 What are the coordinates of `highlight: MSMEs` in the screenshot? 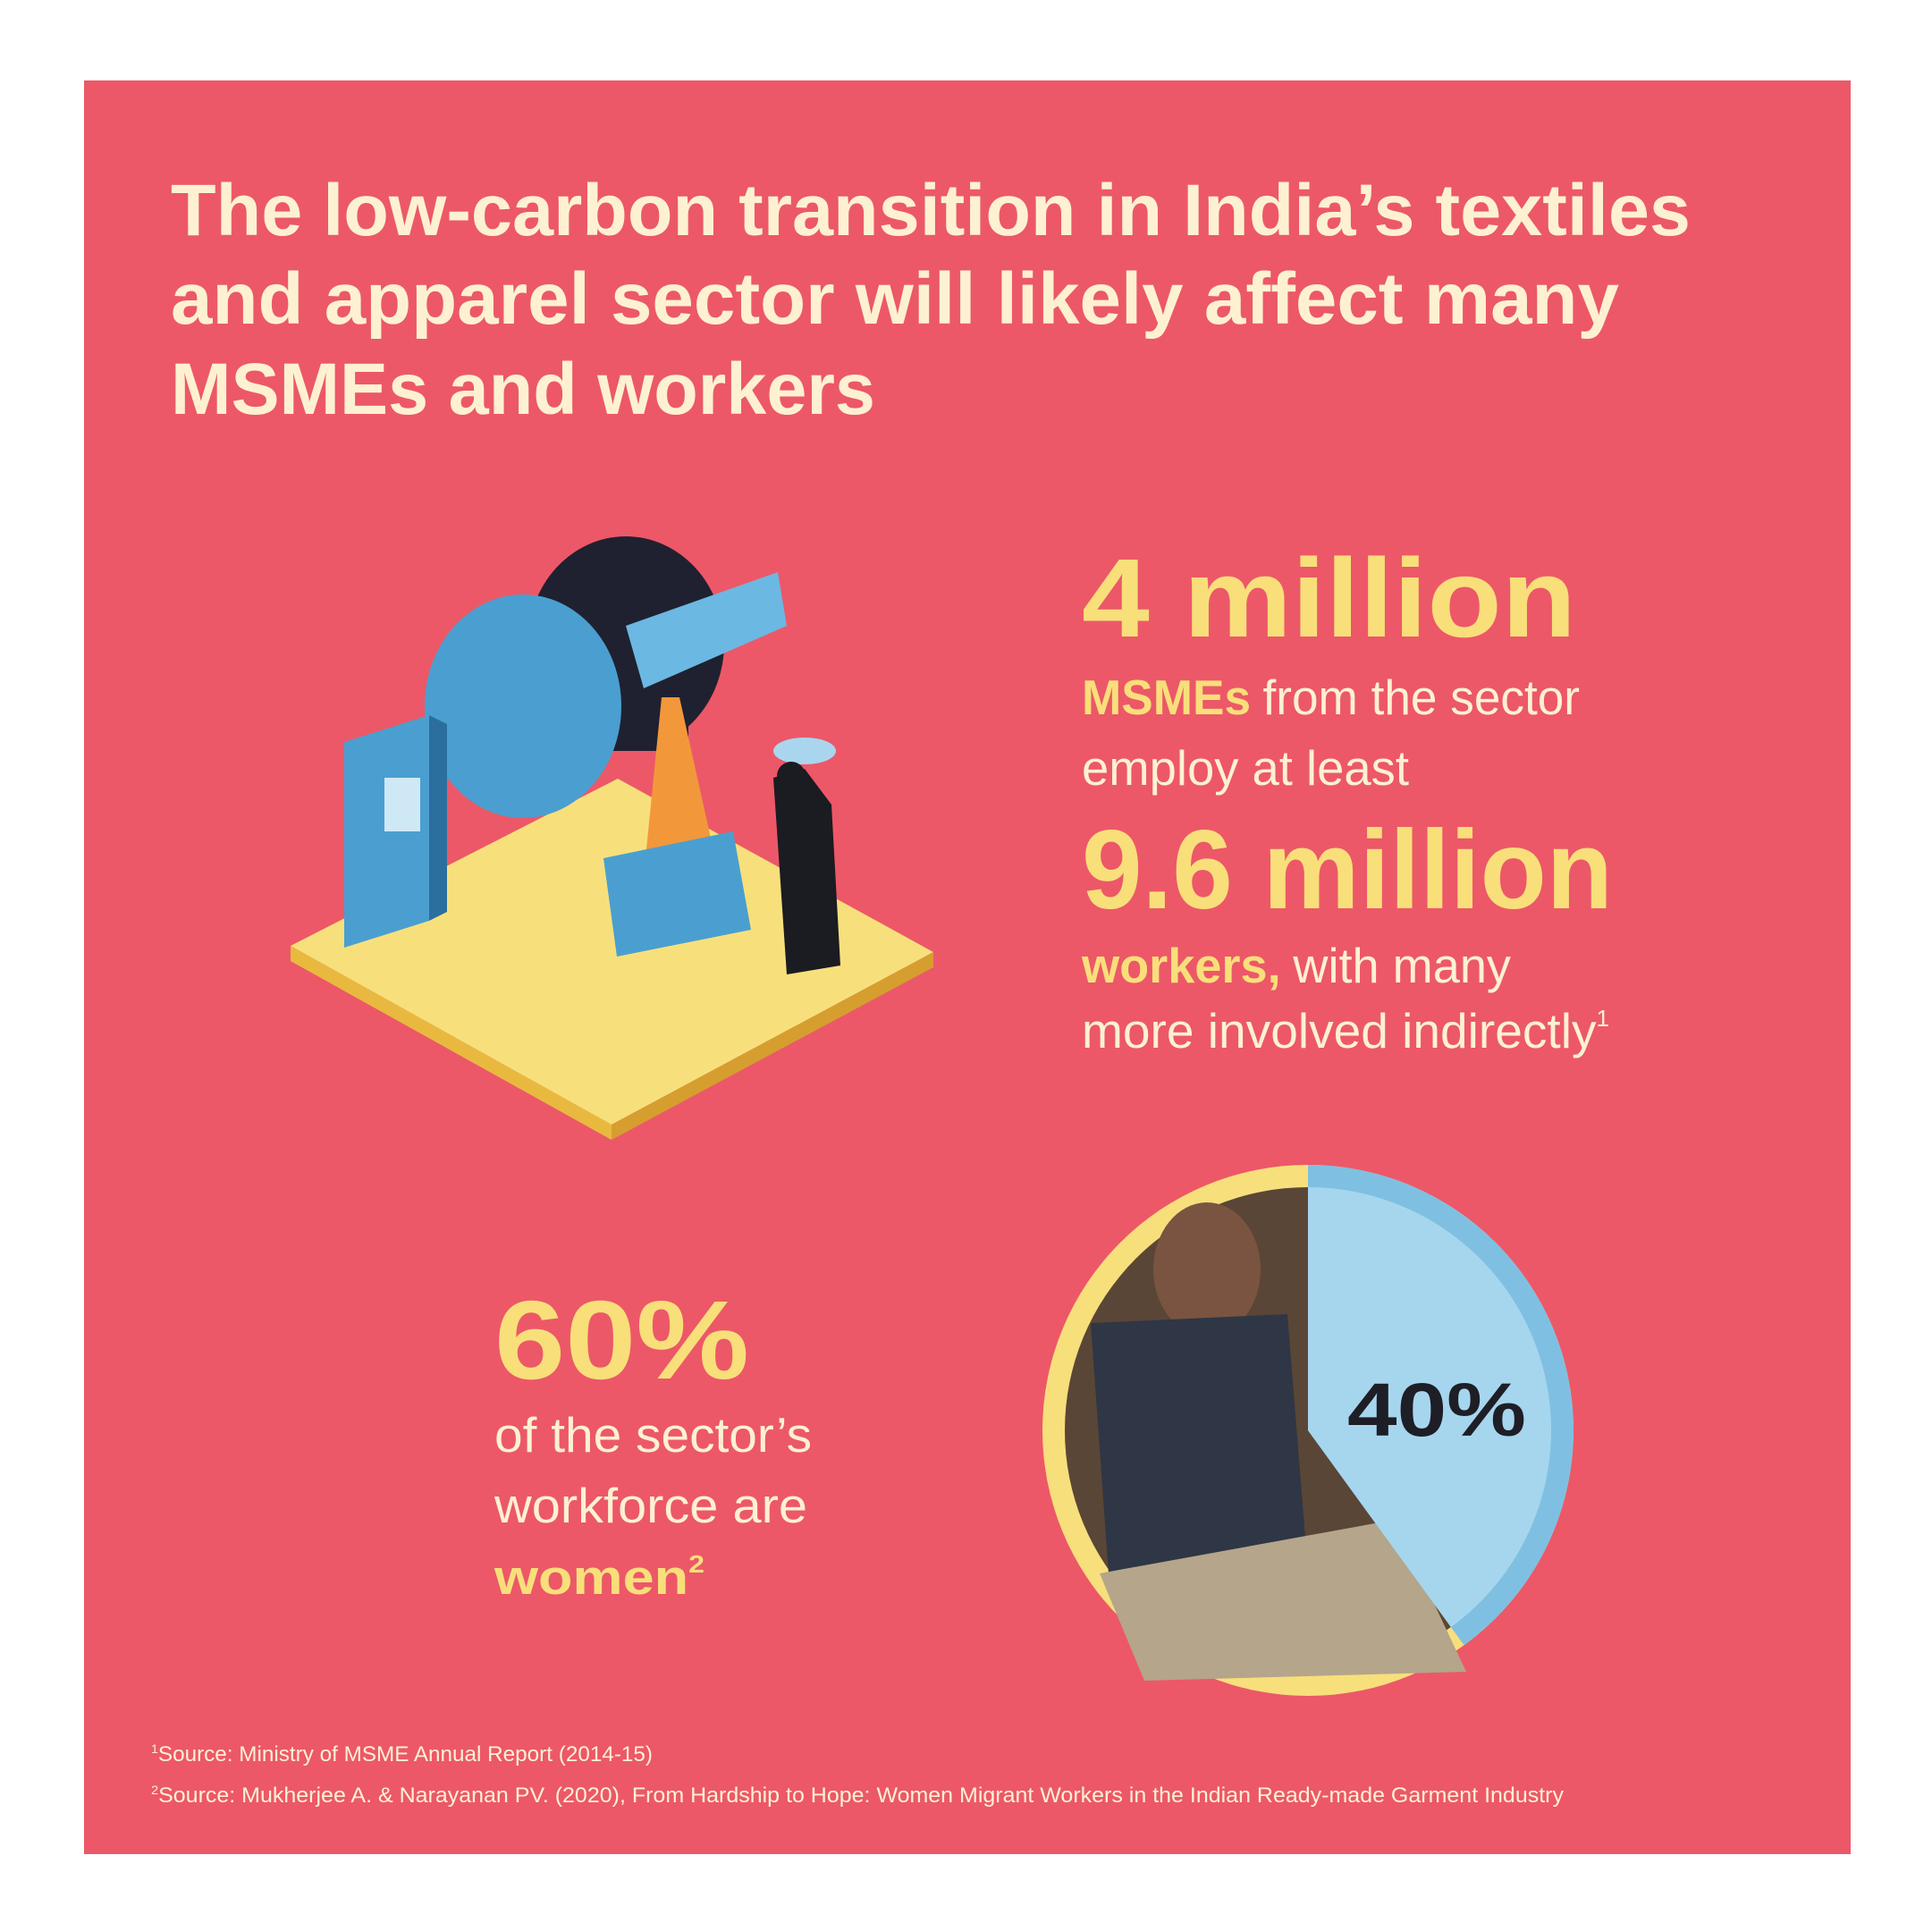 It's located at (1166, 697).